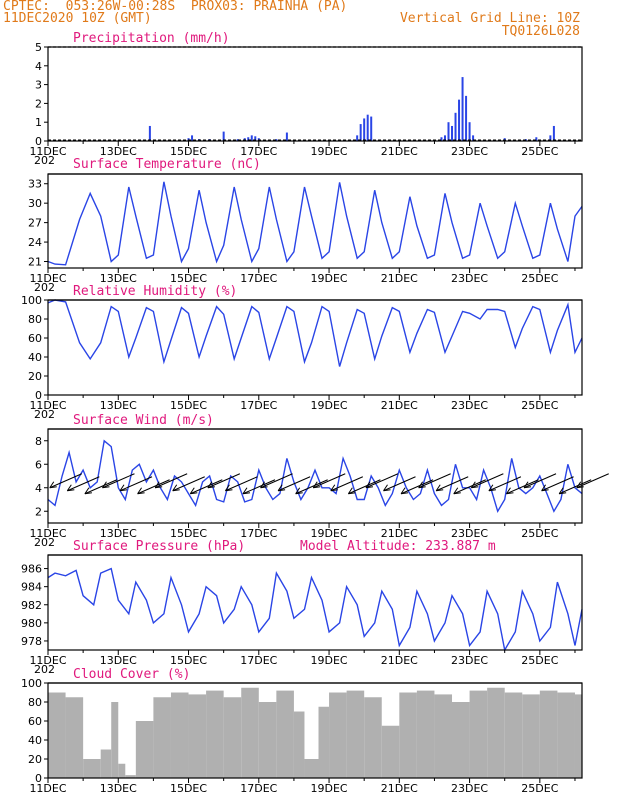 This screenshot has width=618, height=800. Describe the element at coordinates (131, 674) in the screenshot. I see `panel-title: Cloud Cover (%)` at that location.